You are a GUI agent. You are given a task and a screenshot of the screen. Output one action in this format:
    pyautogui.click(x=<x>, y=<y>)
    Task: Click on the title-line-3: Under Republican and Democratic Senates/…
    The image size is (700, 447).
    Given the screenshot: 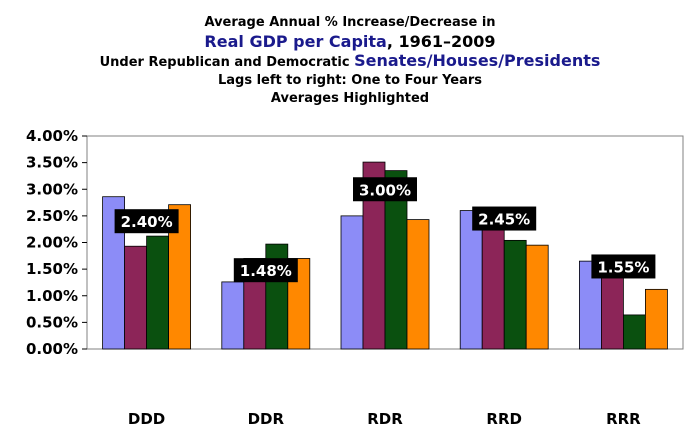 What is the action you would take?
    pyautogui.click(x=350, y=62)
    